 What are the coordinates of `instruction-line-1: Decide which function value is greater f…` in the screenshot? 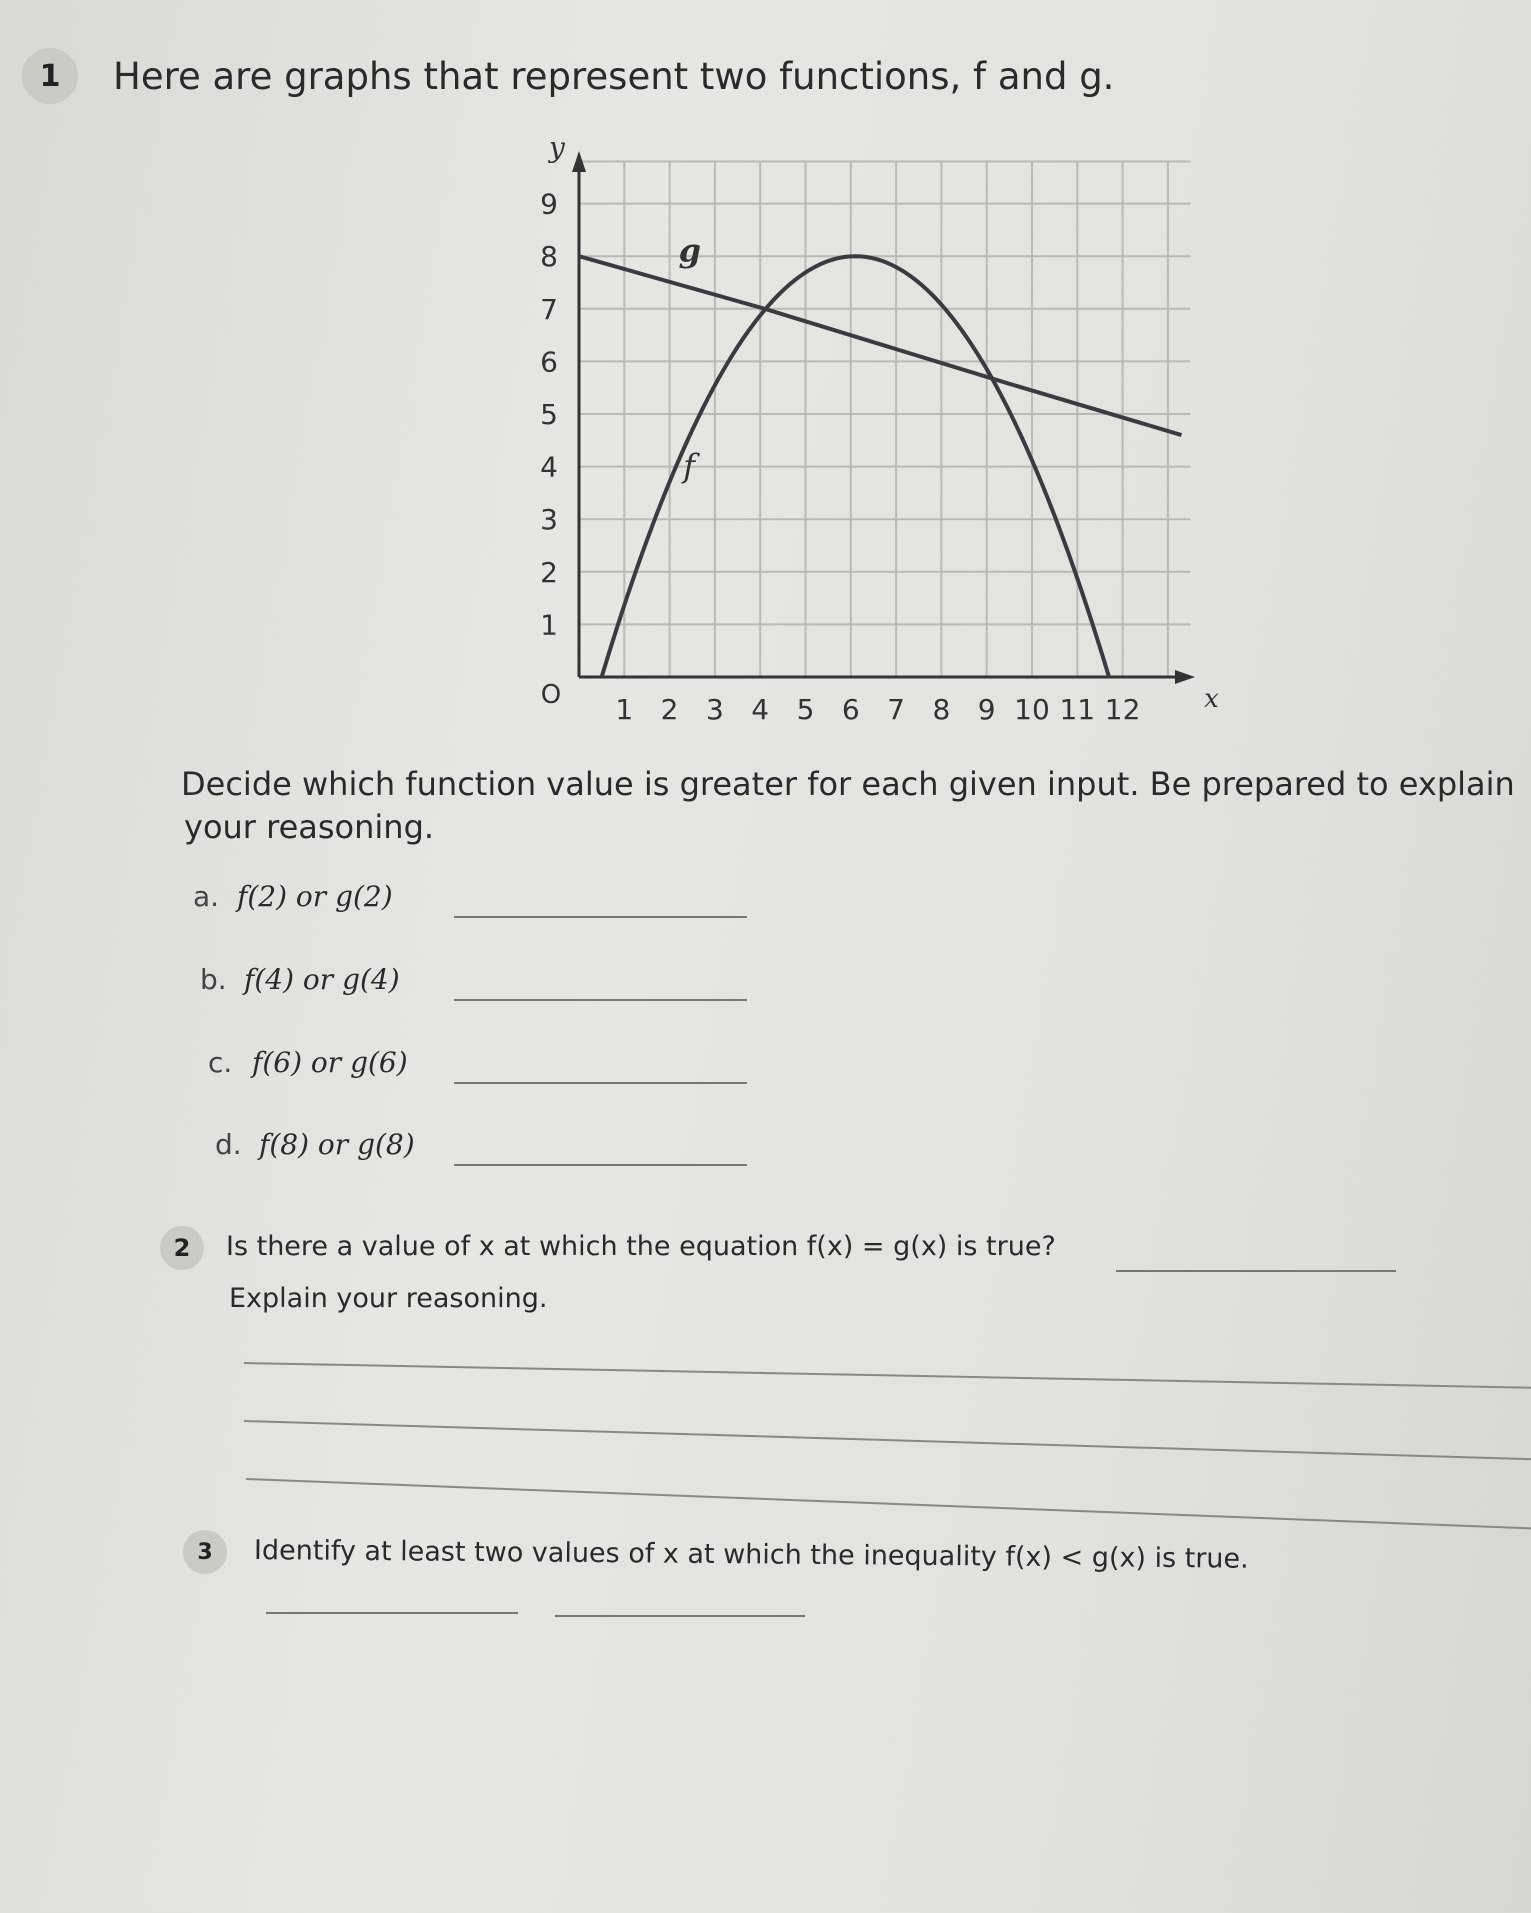 It's located at (848, 784).